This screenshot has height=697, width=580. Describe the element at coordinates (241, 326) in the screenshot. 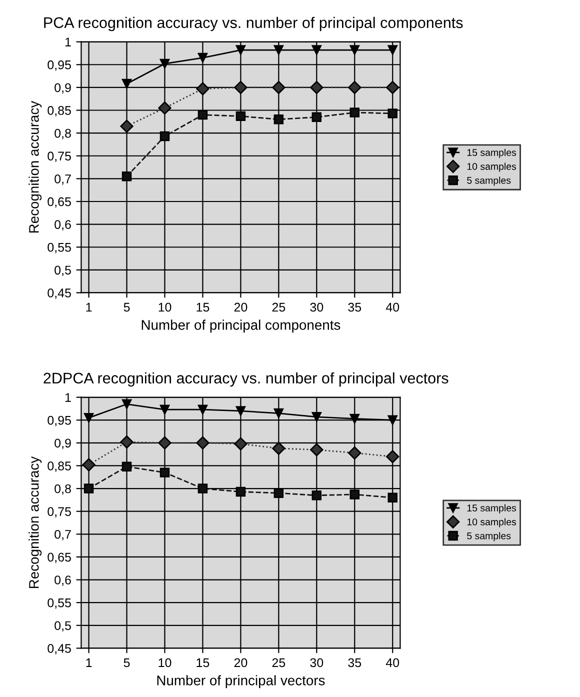

I see `x-axis-title: Number of principal components` at that location.